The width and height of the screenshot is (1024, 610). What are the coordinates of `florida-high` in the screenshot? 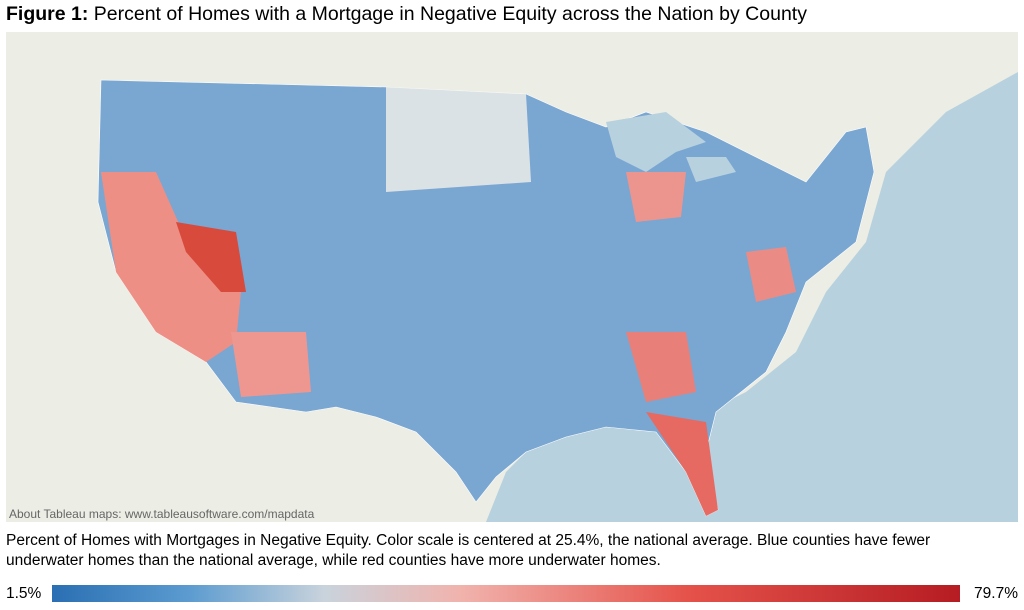 It's located at (682, 464).